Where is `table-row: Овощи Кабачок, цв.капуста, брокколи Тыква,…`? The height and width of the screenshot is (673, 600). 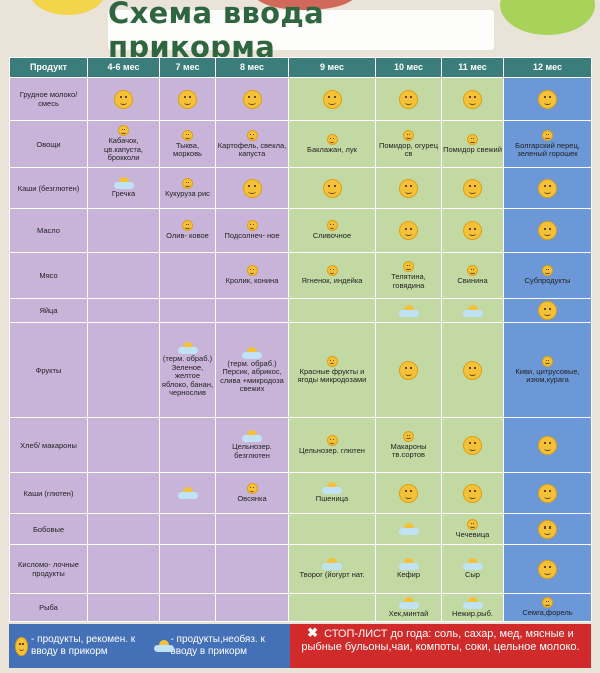 table-row: Овощи Кабачок, цв.капуста, брокколи Тыква,… is located at coordinates (300, 144).